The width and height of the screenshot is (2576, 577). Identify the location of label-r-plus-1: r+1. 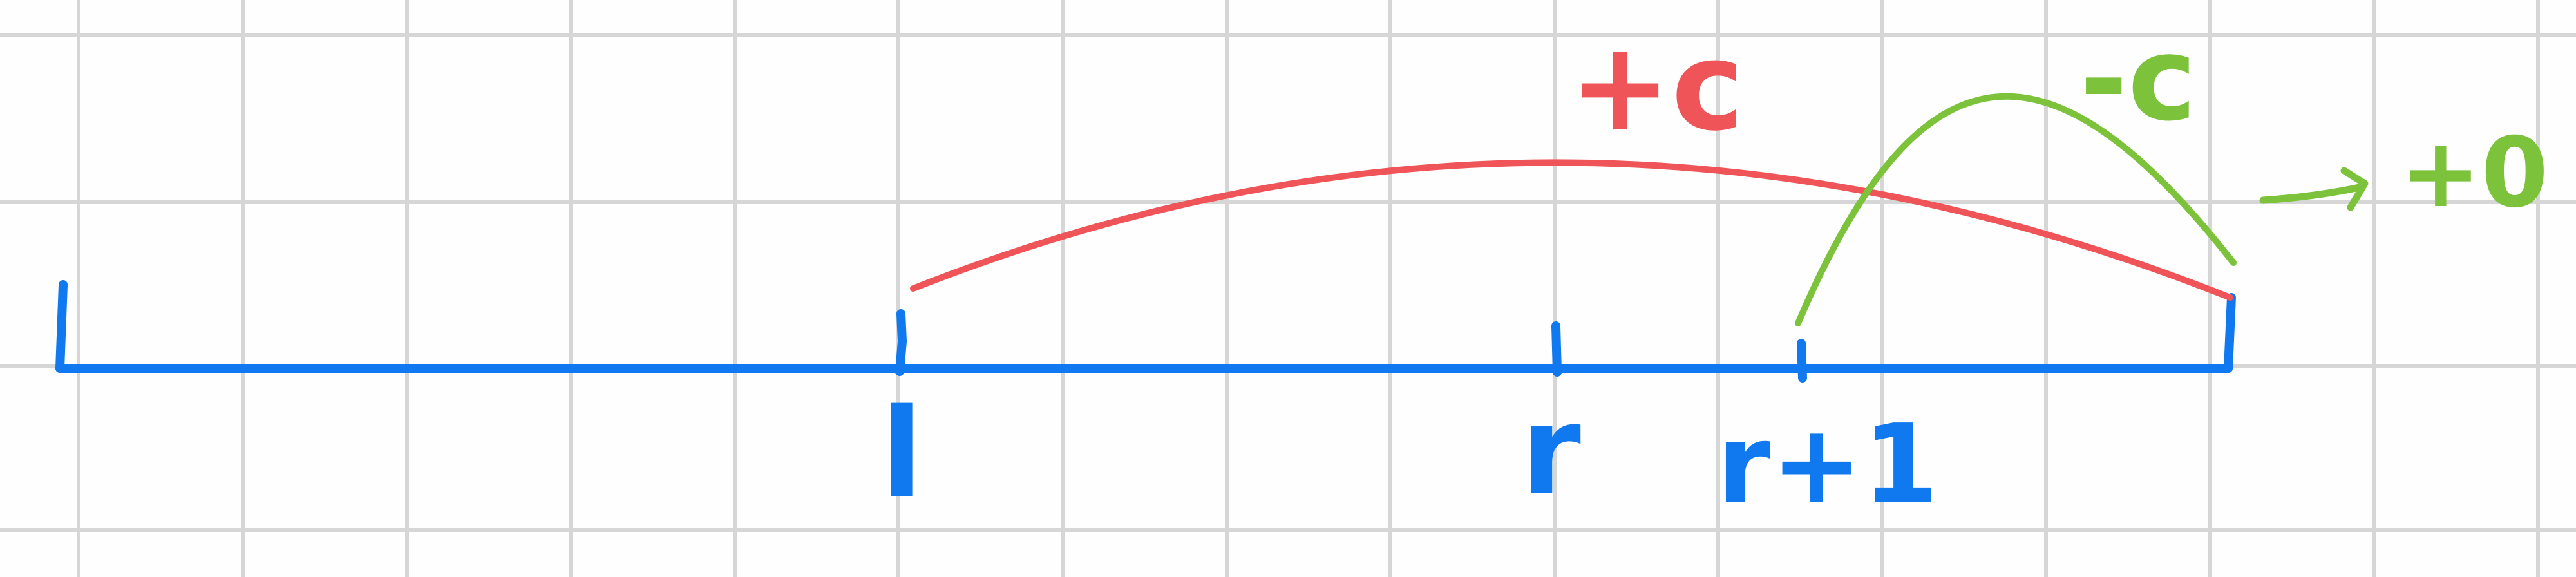
(1828, 465).